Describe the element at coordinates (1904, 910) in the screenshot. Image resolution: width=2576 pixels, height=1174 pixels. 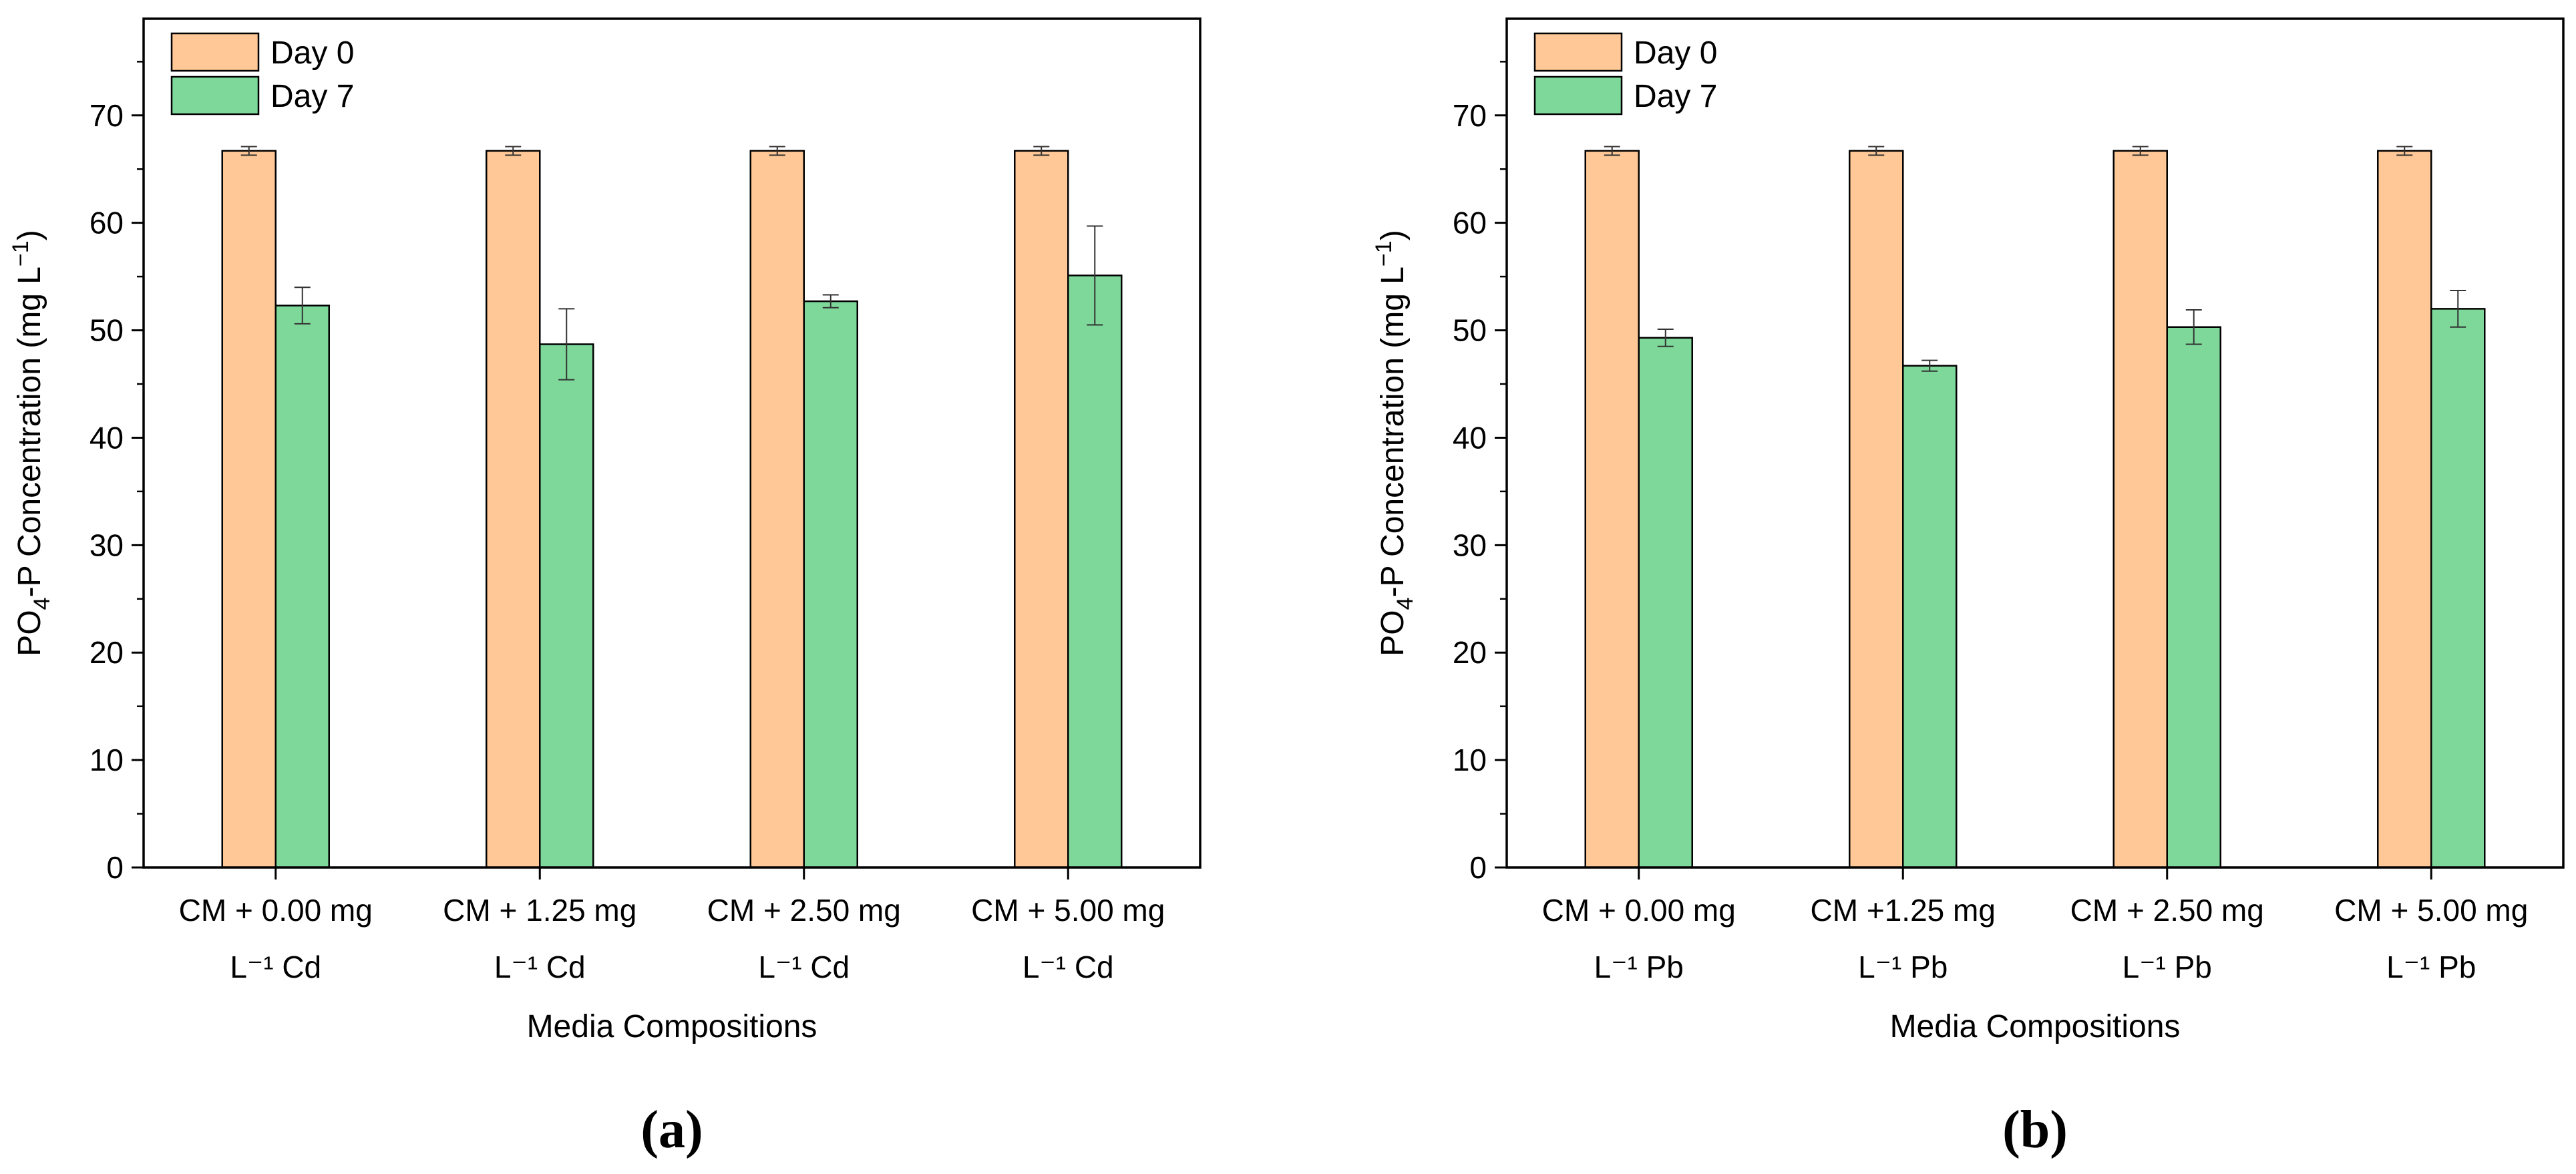
I see `x-tick-label: CM +1.25 mg` at that location.